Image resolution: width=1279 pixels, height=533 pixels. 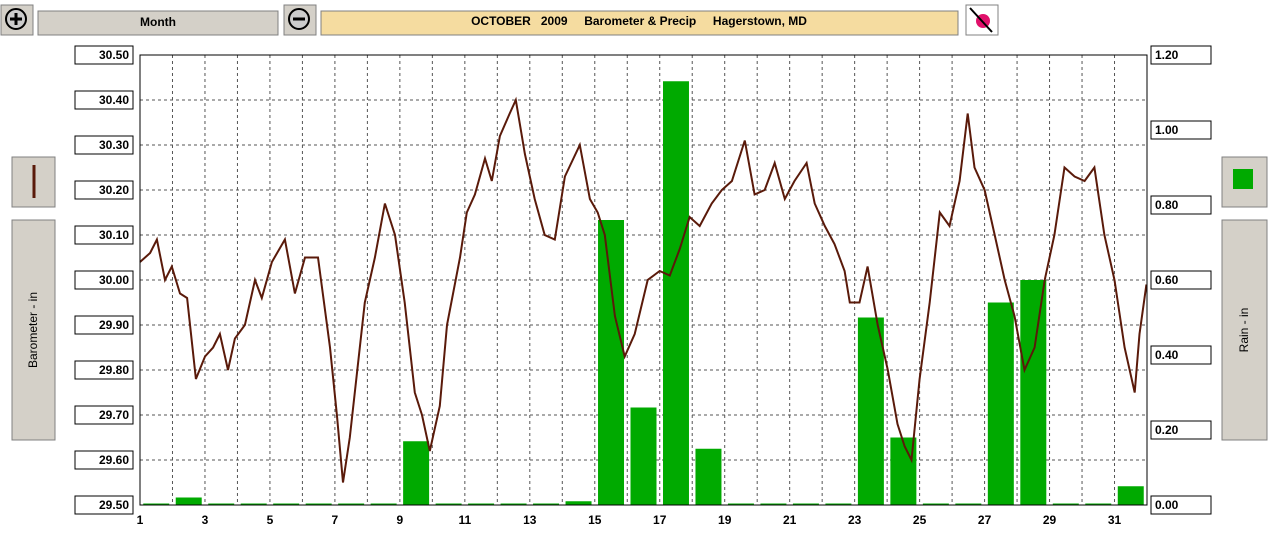 I want to click on y-tick-label: 29.60, so click(x=114, y=460).